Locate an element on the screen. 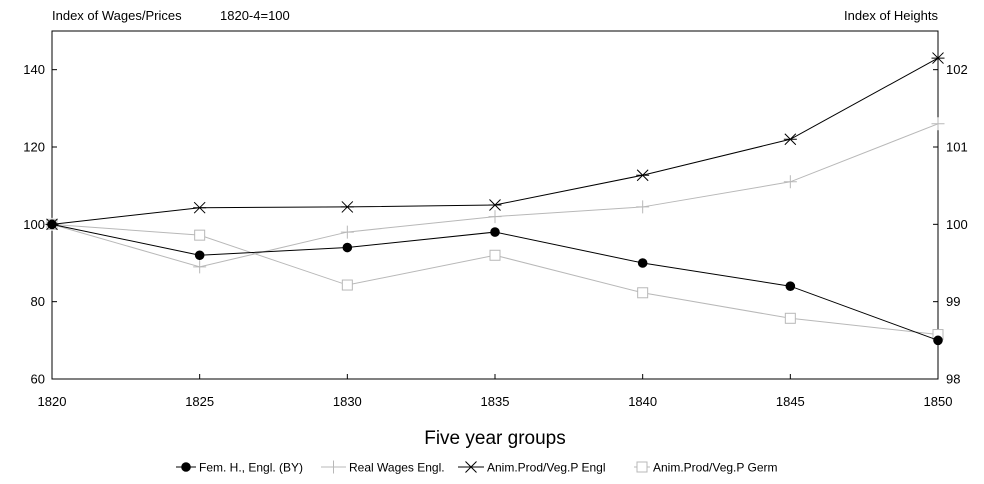 The height and width of the screenshot is (484, 984). right-tick-label: 99 is located at coordinates (953, 301).